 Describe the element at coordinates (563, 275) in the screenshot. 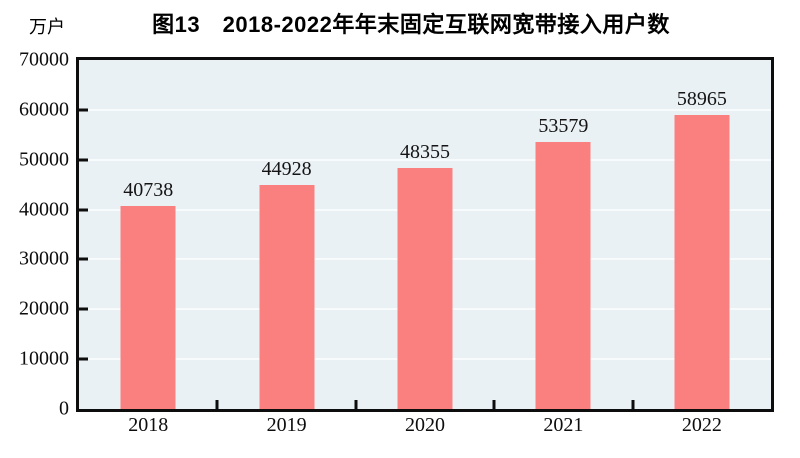

I see `bar-2021` at that location.